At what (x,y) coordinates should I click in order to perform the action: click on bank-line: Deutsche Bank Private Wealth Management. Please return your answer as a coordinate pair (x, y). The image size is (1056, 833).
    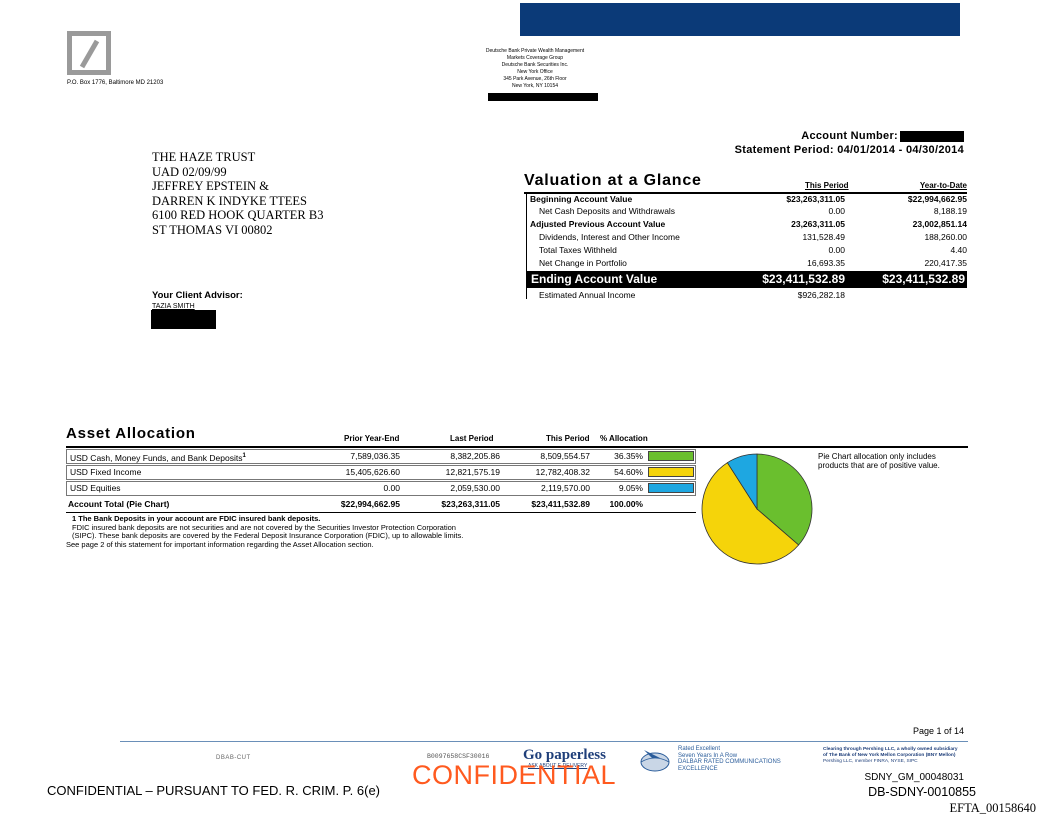
    Looking at the image, I should click on (535, 51).